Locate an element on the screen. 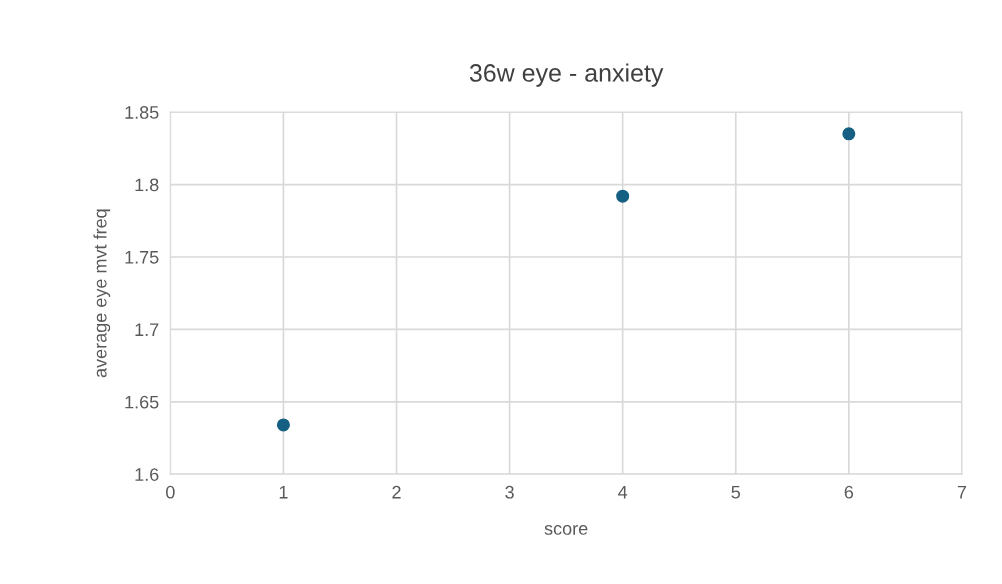  x-tick-label: 1 is located at coordinates (283, 492).